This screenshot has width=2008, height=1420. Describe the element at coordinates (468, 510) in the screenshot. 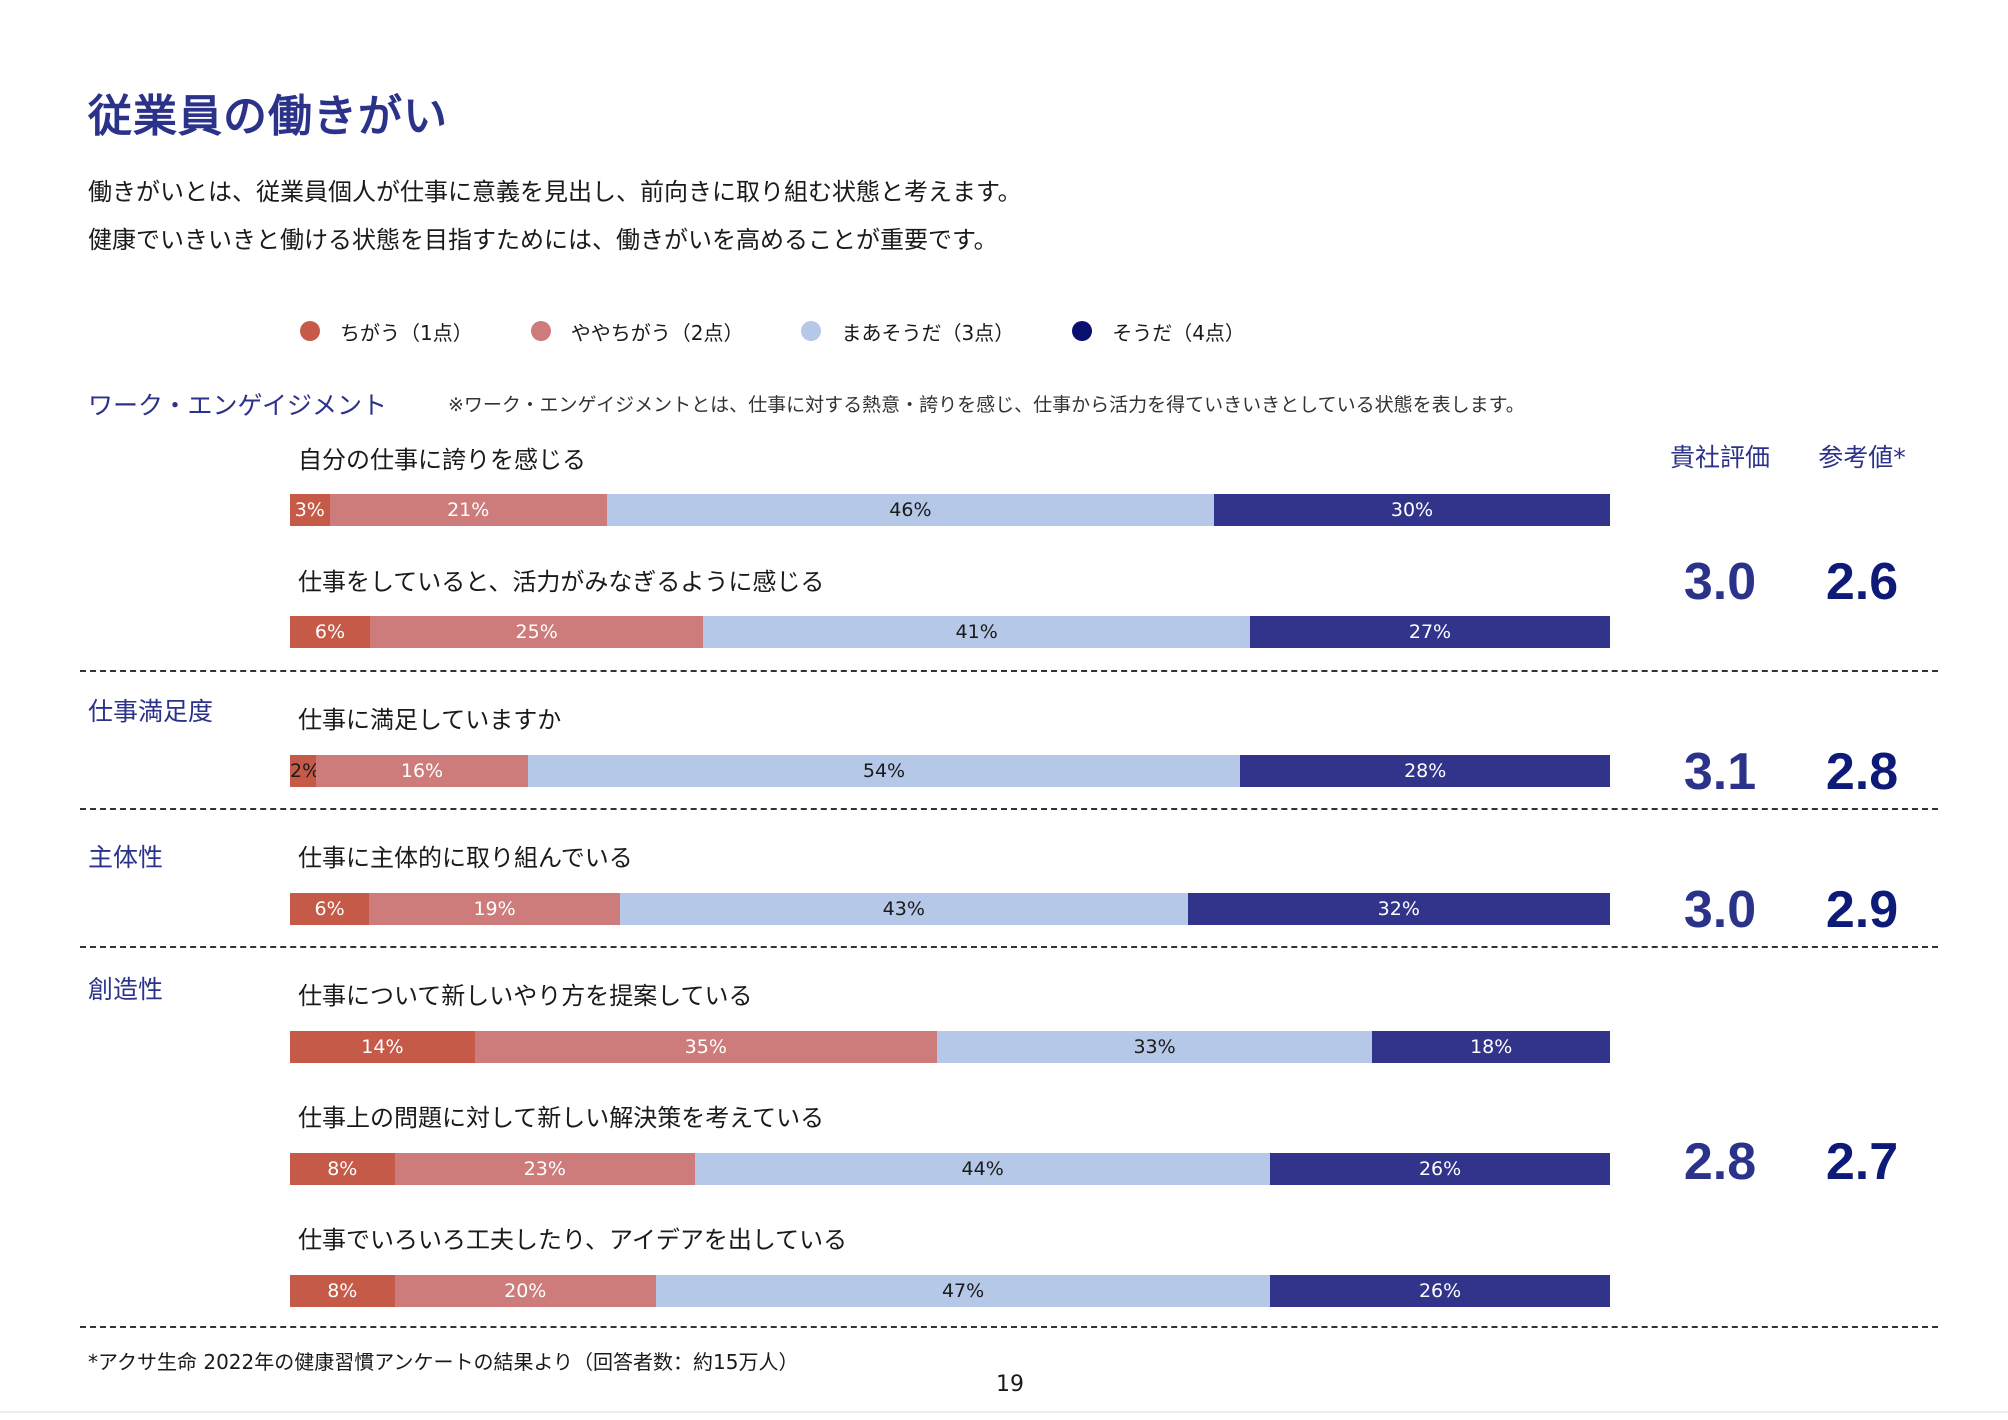

I see `bar-segment-1-2: 21%` at that location.